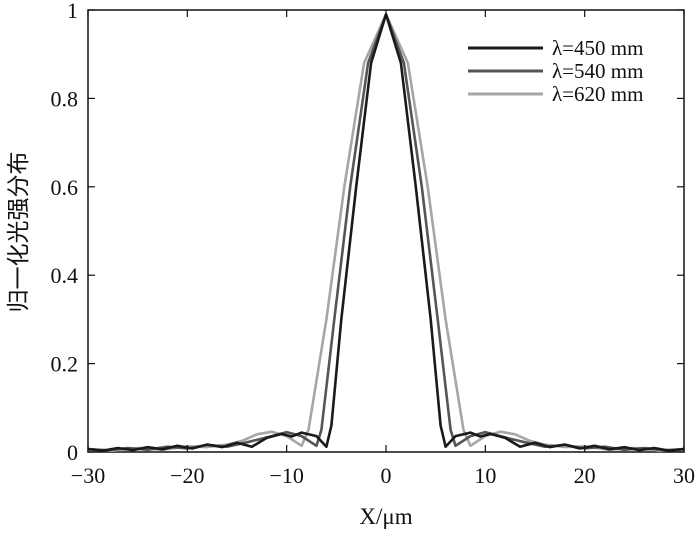  I want to click on x-axis-label: X/μm, so click(385, 516).